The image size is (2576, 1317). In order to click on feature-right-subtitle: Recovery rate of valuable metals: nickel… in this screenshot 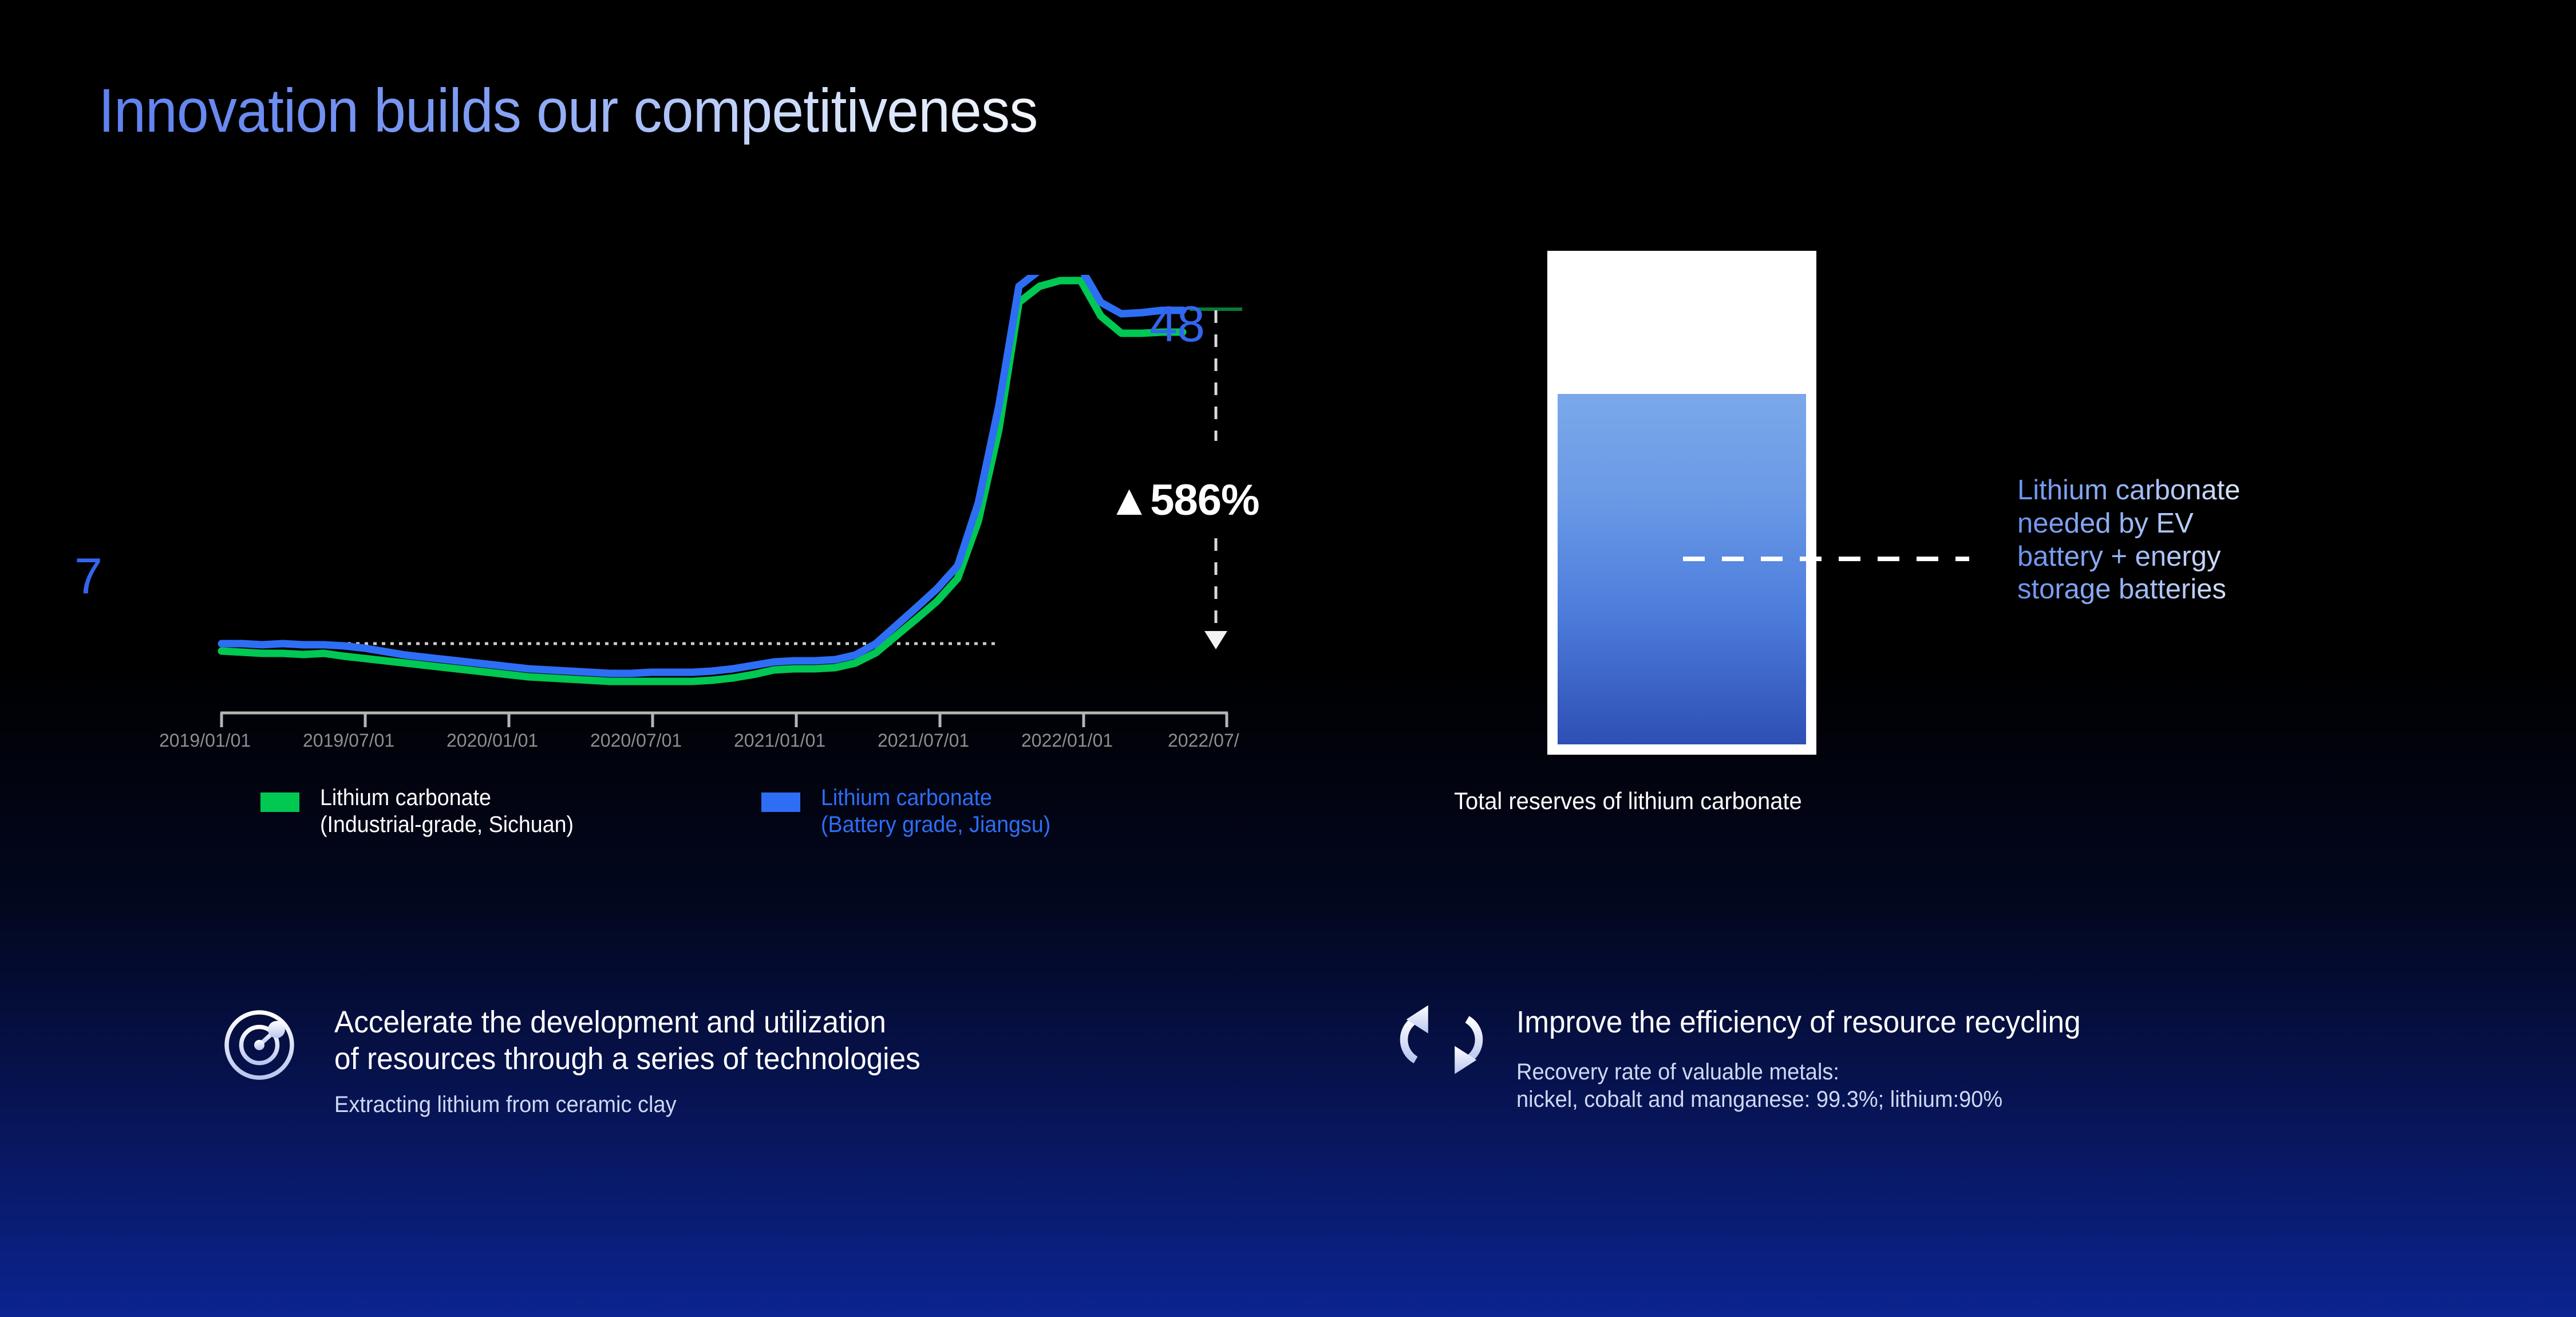, I will do `click(1759, 1085)`.